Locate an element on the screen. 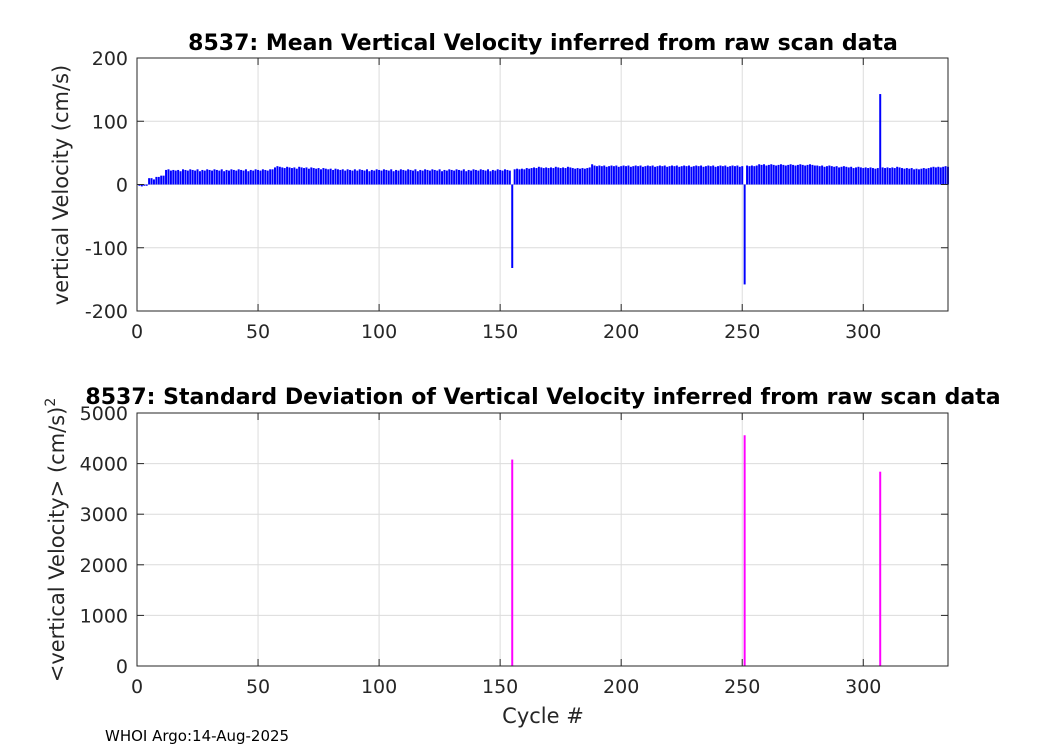  y-axis-label-std-superscript: 2 is located at coordinates (51, 402).